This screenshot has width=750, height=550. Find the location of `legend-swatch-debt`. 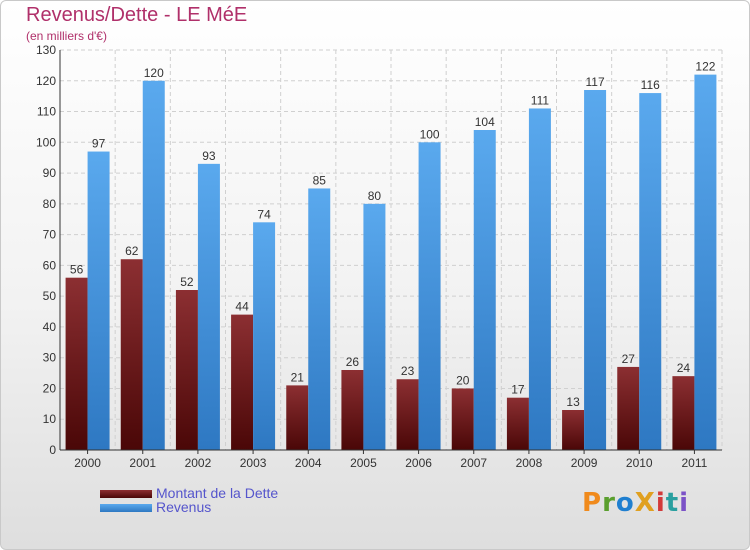

legend-swatch-debt is located at coordinates (126, 494).